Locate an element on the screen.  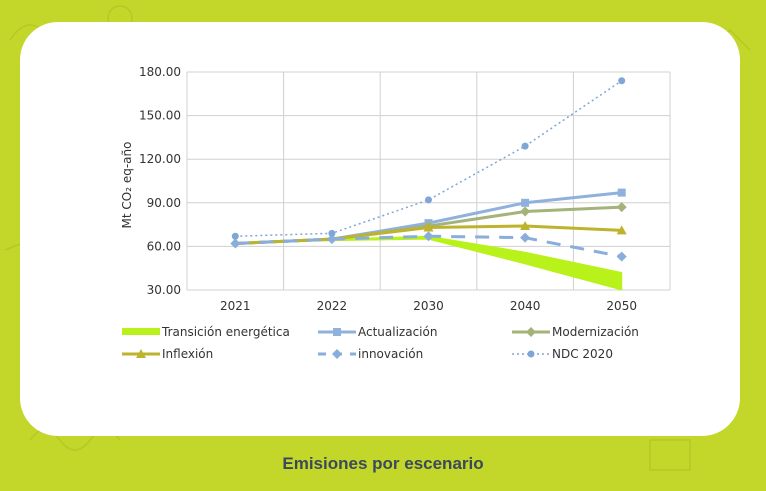
legend-label-transicion: Transición energética is located at coordinates (225, 332).